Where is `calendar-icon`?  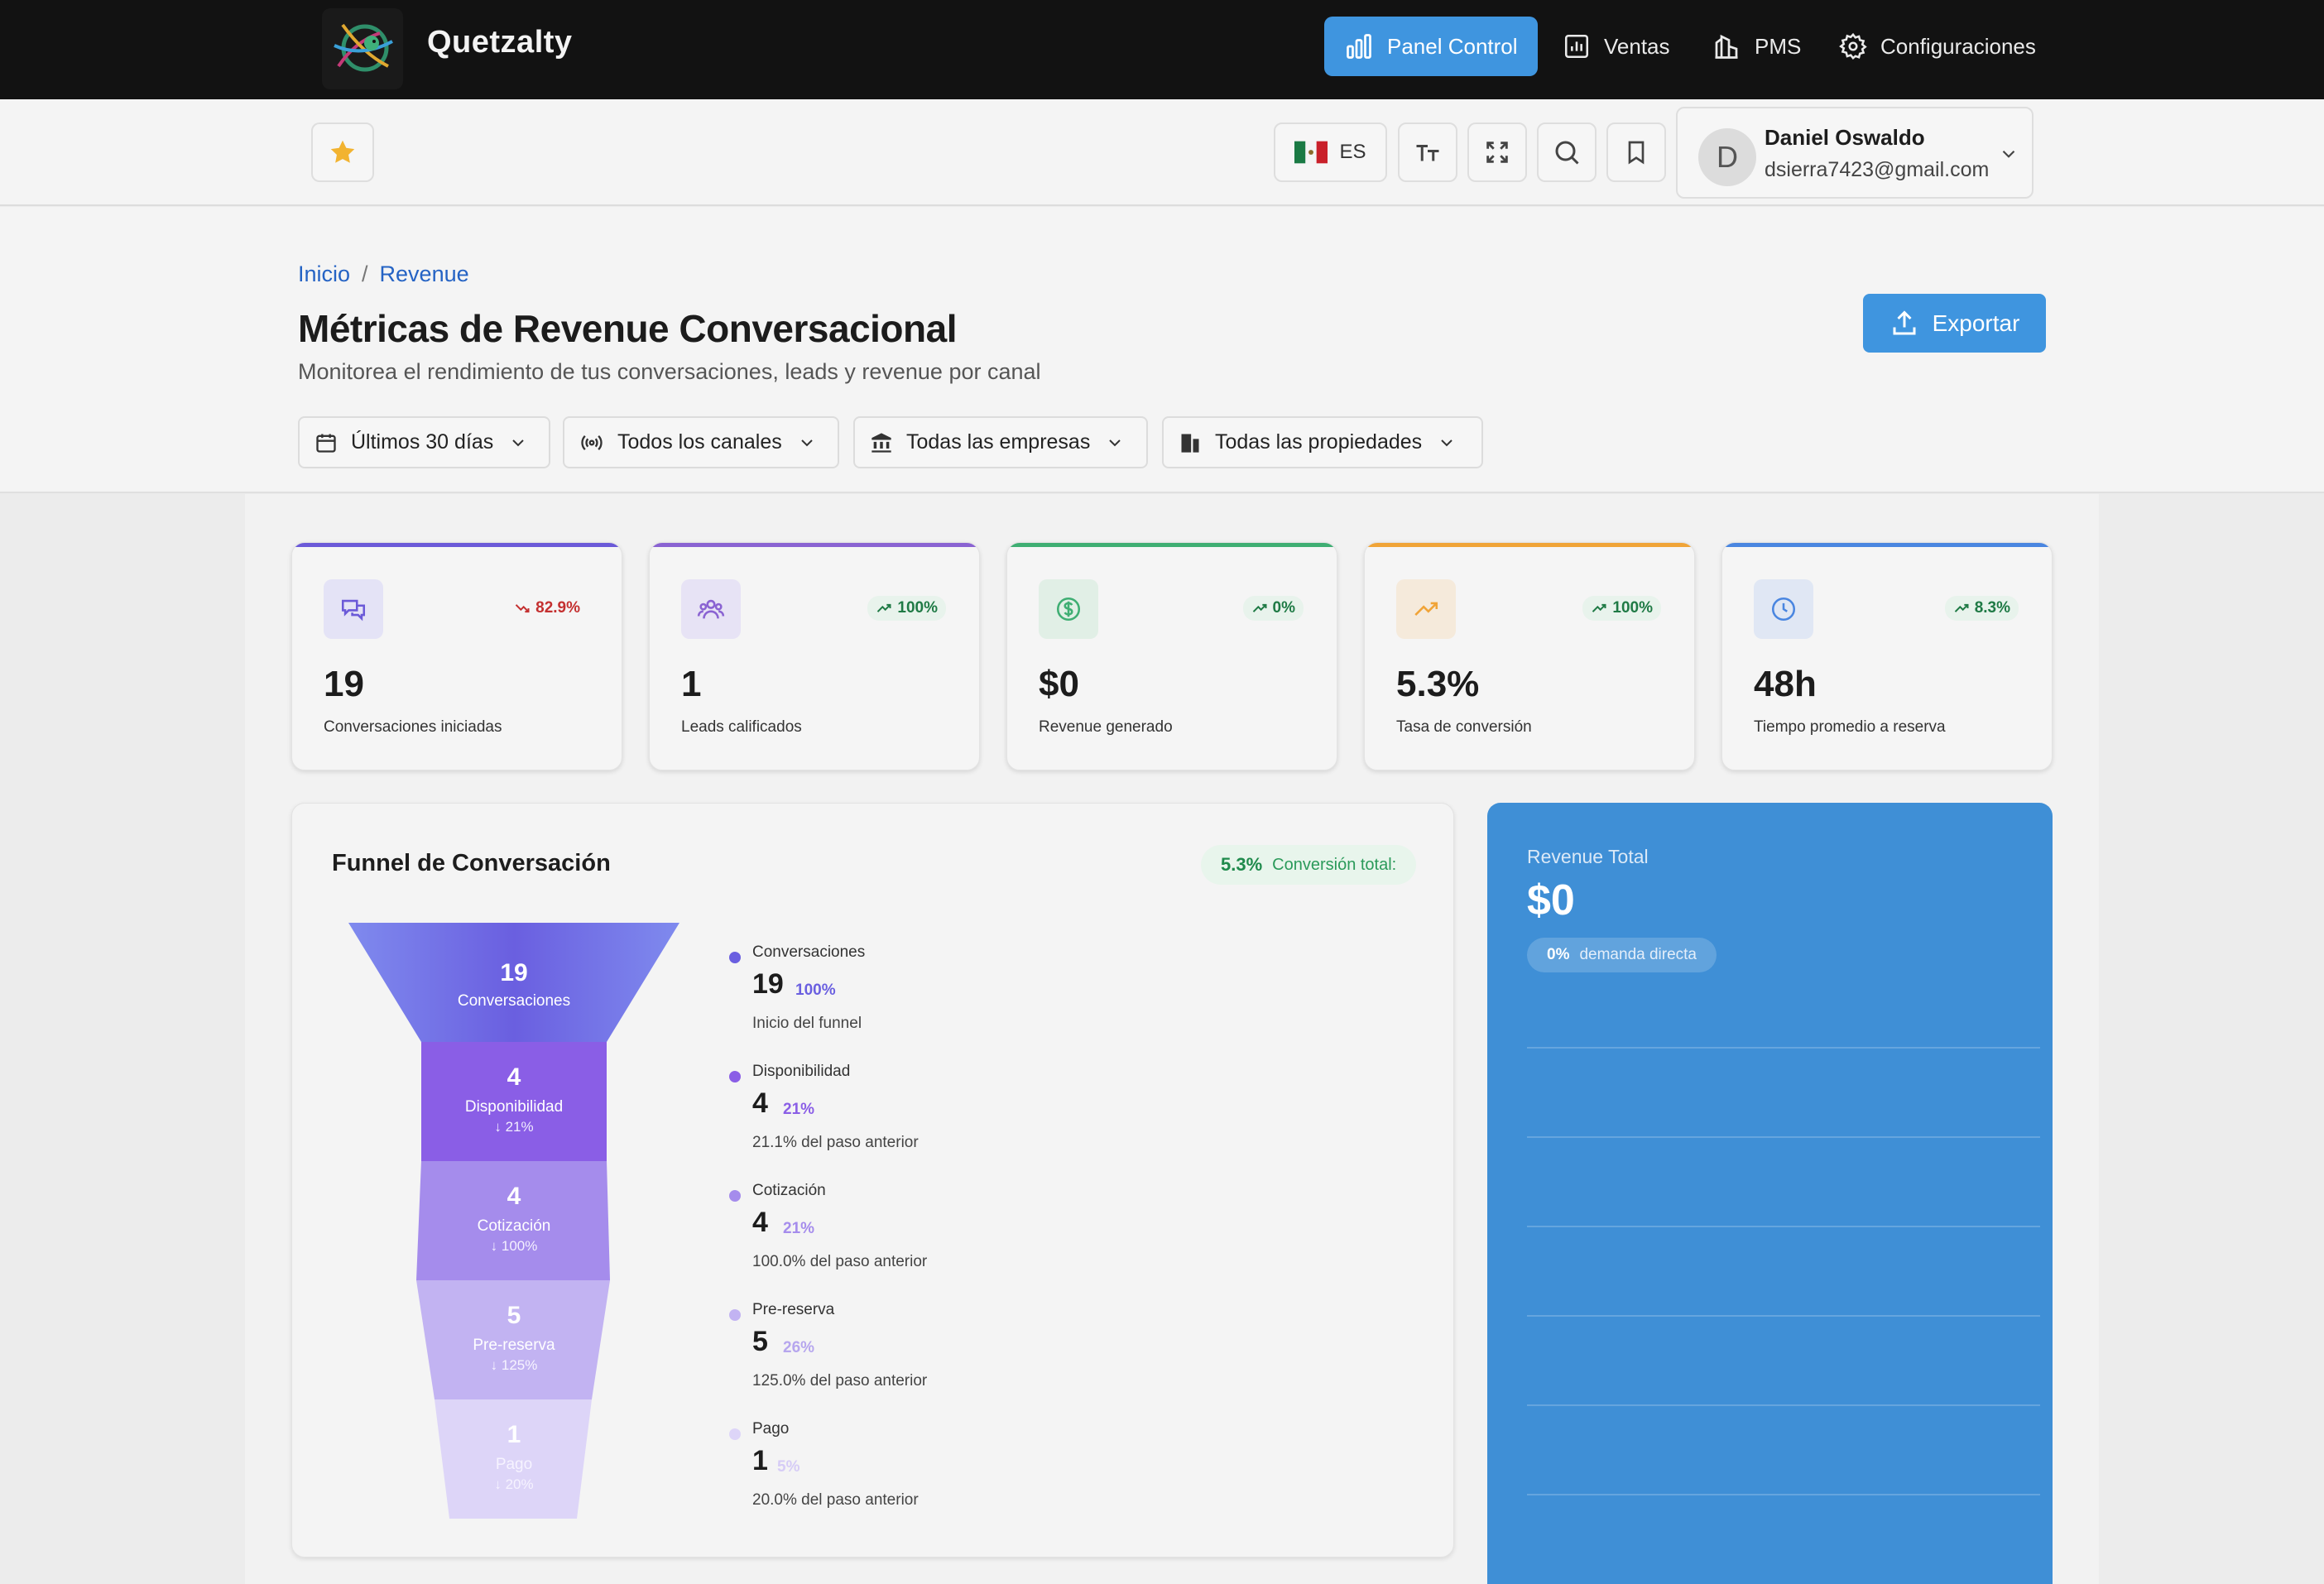 calendar-icon is located at coordinates (326, 443).